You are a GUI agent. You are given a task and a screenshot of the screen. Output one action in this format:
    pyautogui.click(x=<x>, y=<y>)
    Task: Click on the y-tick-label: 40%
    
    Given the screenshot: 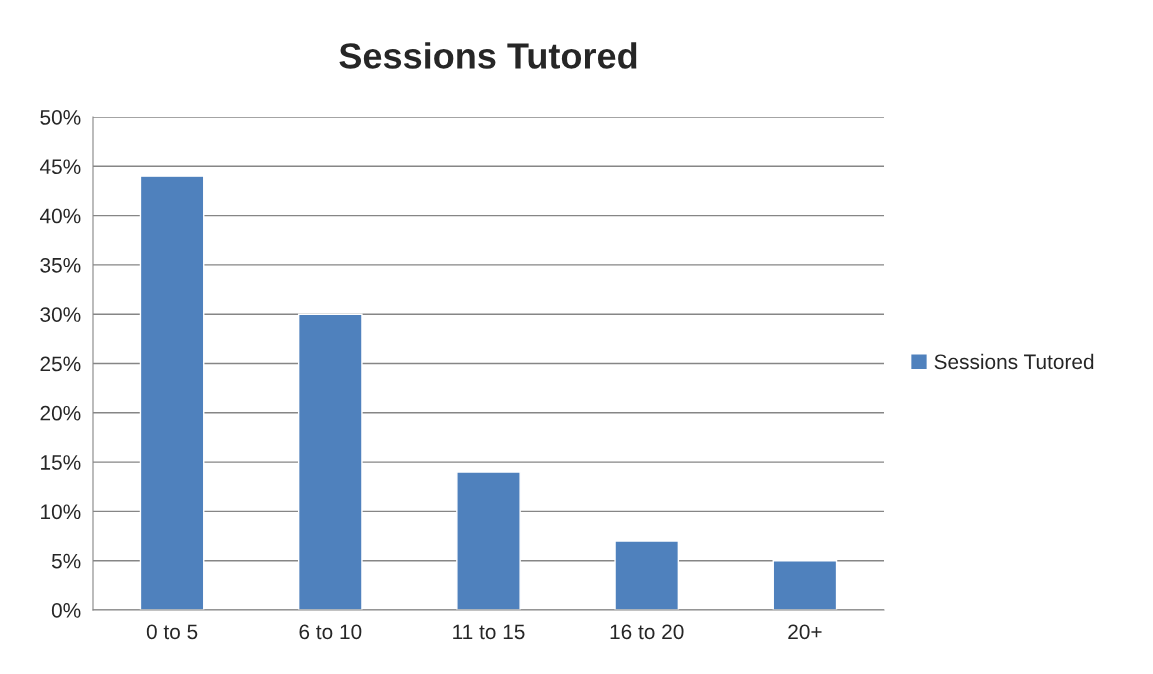 What is the action you would take?
    pyautogui.click(x=60, y=216)
    